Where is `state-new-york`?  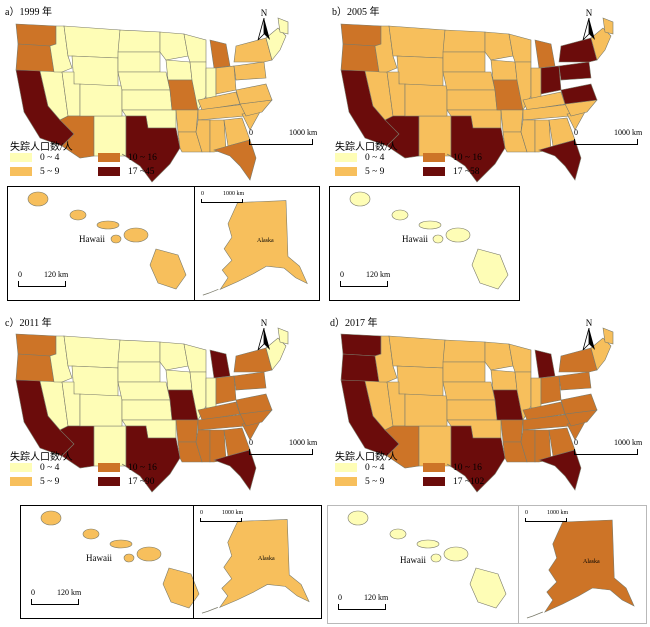
state-new-york is located at coordinates (253, 50).